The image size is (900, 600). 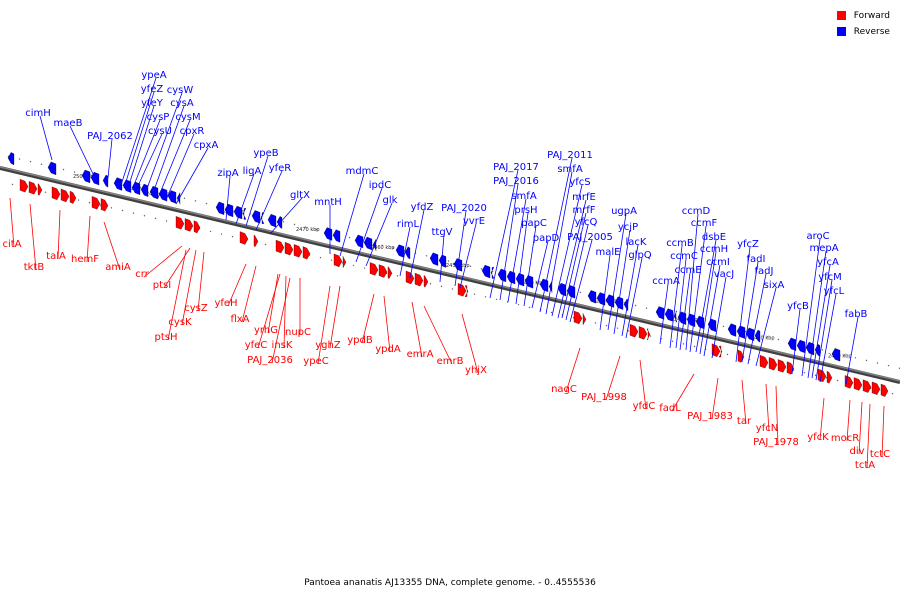 I want to click on reverse-gene-label: ccmD, so click(x=696, y=211).